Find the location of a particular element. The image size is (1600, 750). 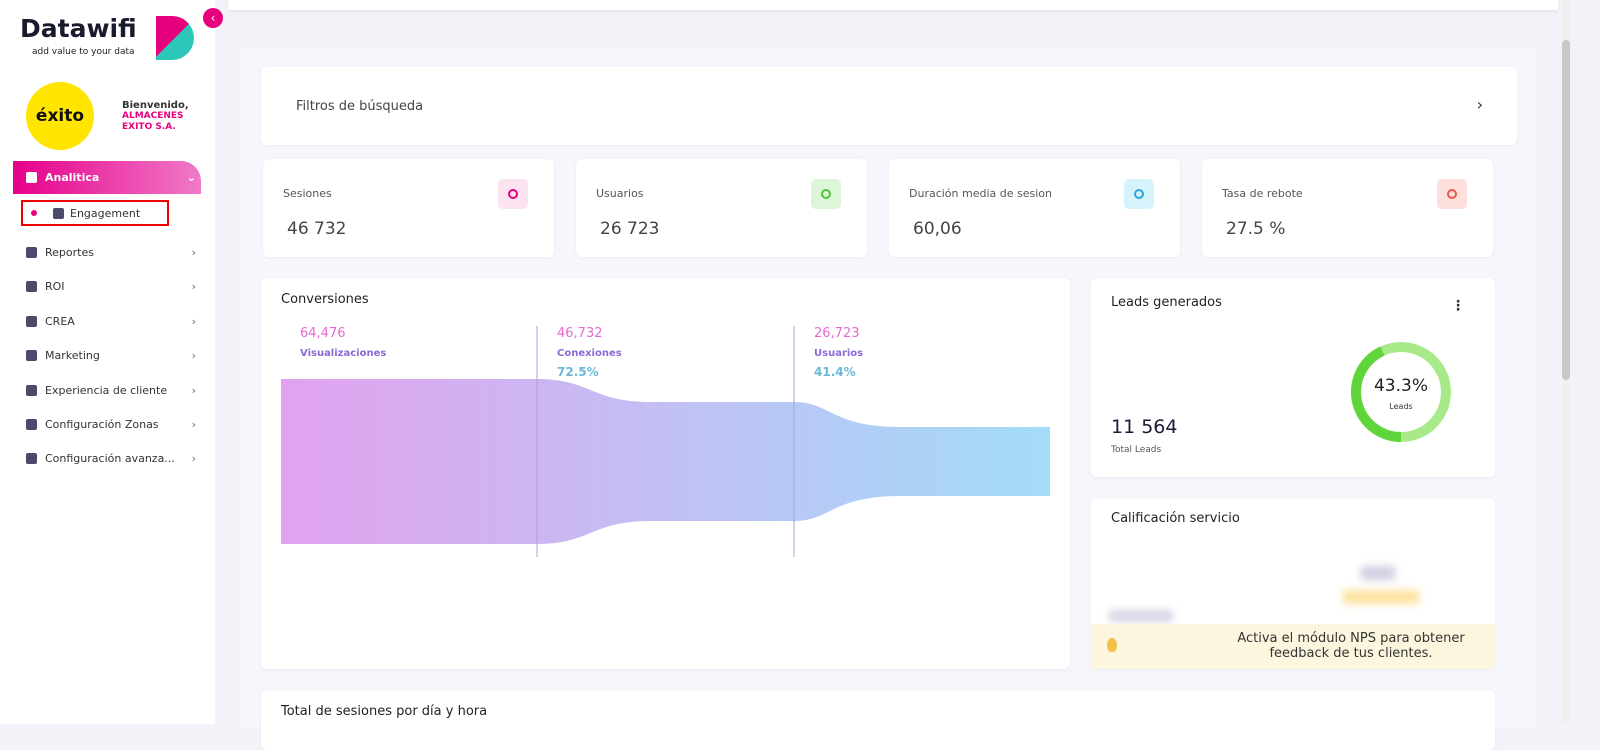

stat-card: Sesiones 46 732 is located at coordinates (408, 208).